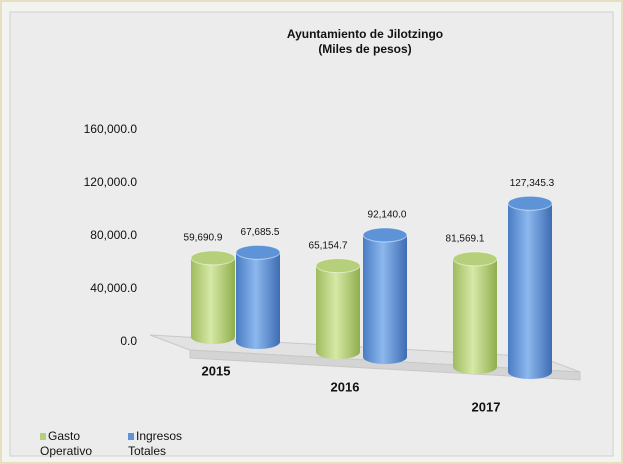  What do you see at coordinates (365, 34) in the screenshot?
I see `chart-title: Ayuntamiento de Jilotzingo` at bounding box center [365, 34].